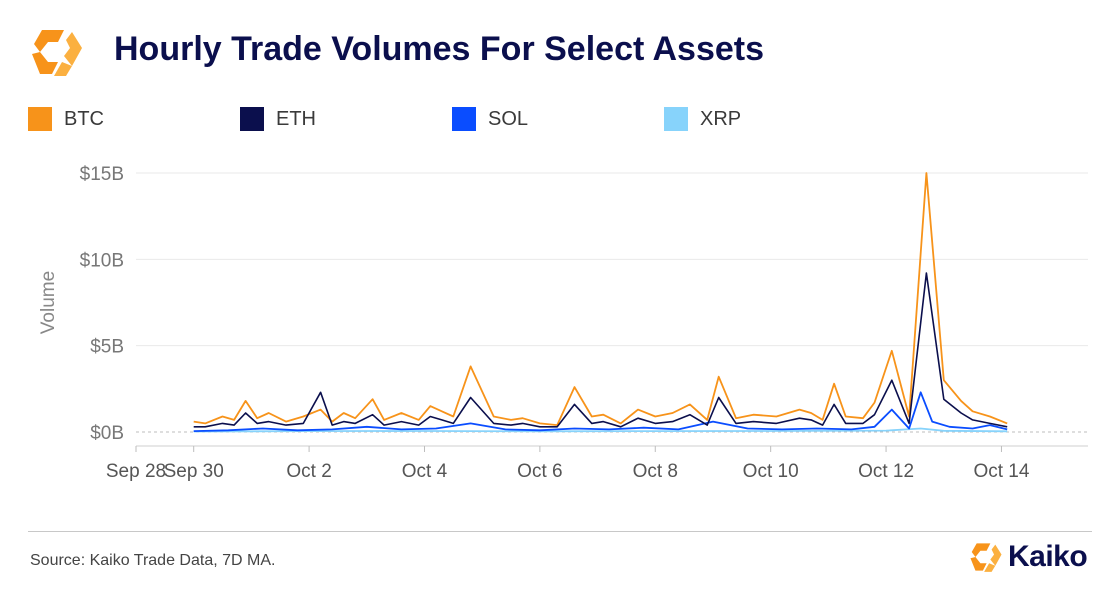 This screenshot has height=594, width=1120. What do you see at coordinates (771, 471) in the screenshot?
I see `x-tick-label: Oct 10` at bounding box center [771, 471].